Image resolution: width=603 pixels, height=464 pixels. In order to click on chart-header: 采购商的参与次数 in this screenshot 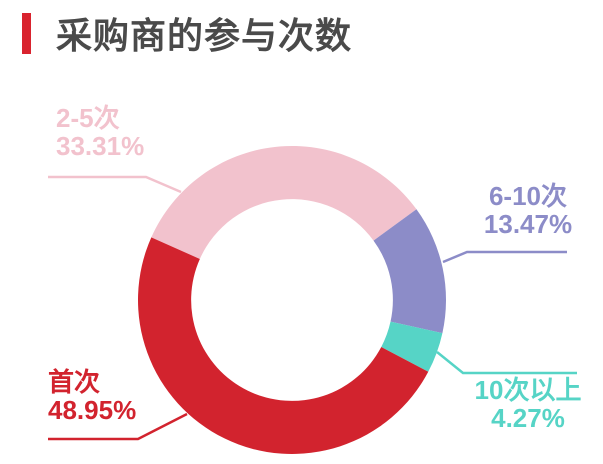, I will do `click(187, 33)`.